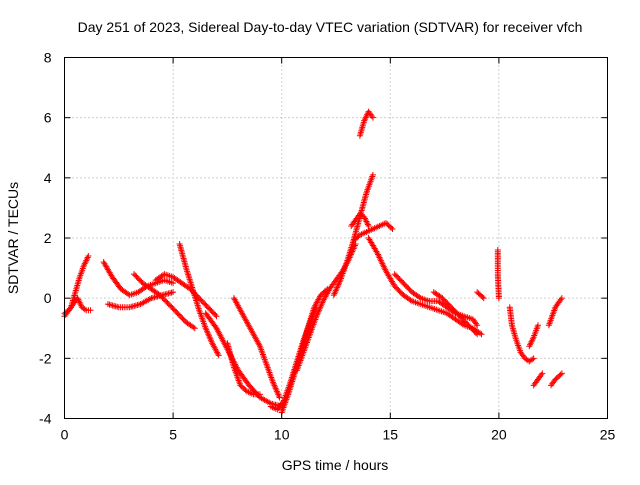 The image size is (640, 485). I want to click on y-tick-label: 8, so click(48, 58).